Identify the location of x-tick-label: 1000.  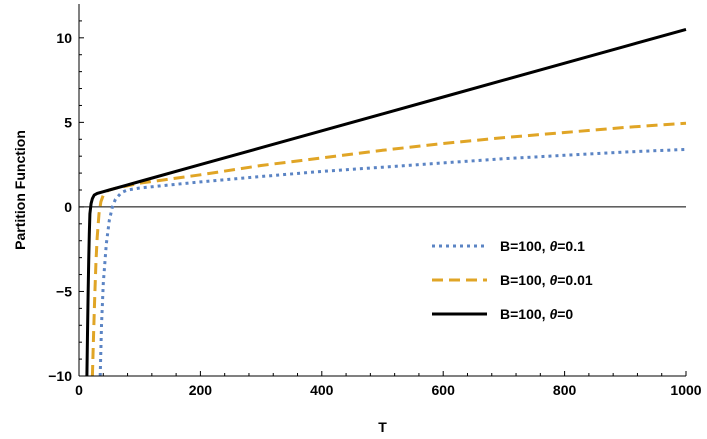
(685, 390).